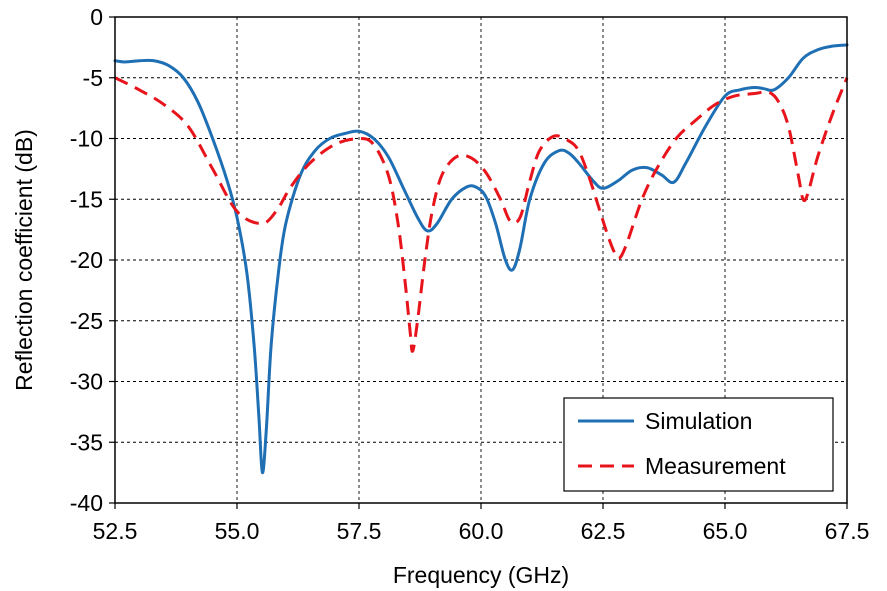 The image size is (887, 591). I want to click on legend-label-measurement: Measurement, so click(715, 466).